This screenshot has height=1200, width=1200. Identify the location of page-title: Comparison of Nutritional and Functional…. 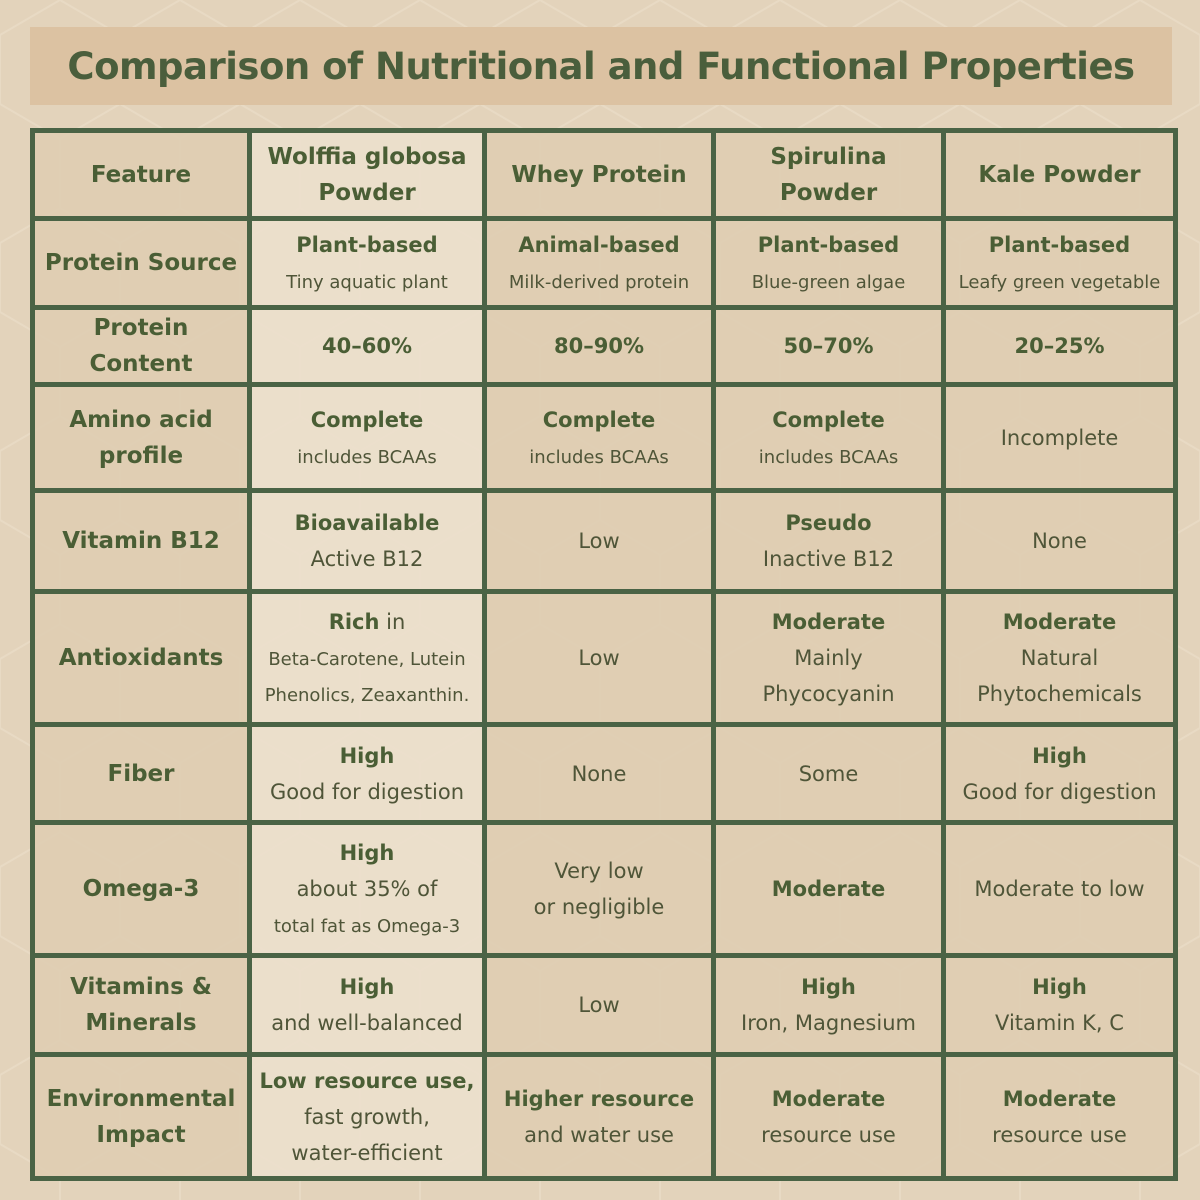
(601, 66).